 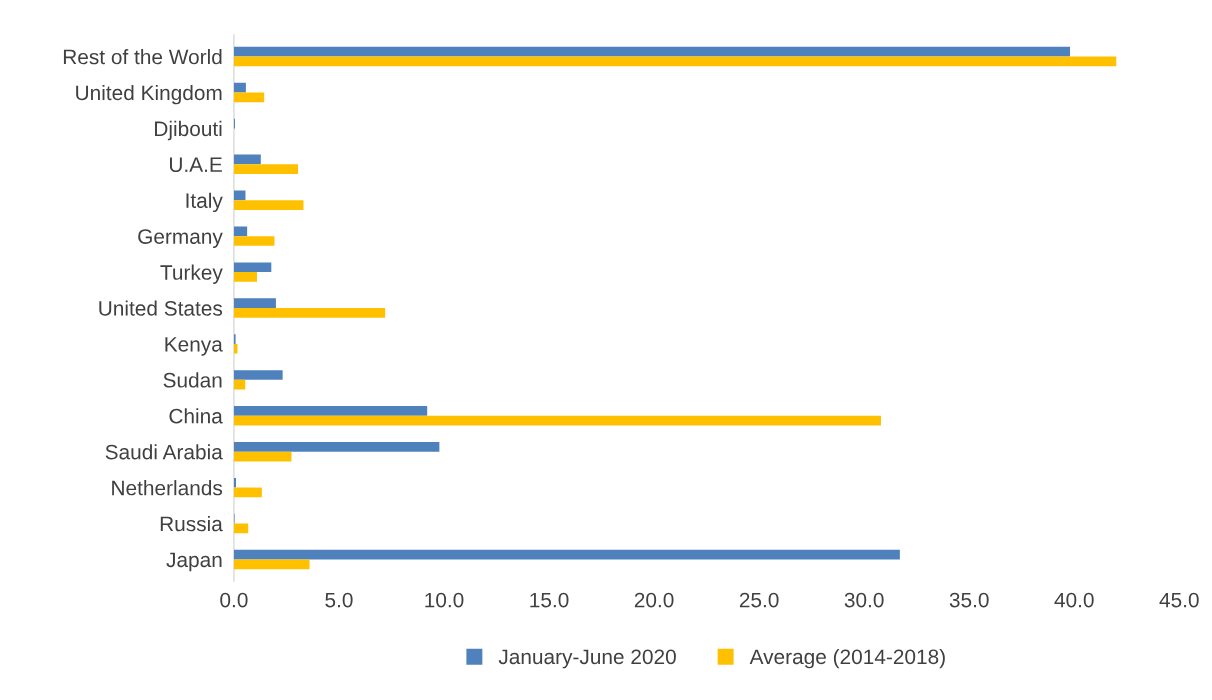 I want to click on x-tick-label: 45.0, so click(x=1179, y=600).